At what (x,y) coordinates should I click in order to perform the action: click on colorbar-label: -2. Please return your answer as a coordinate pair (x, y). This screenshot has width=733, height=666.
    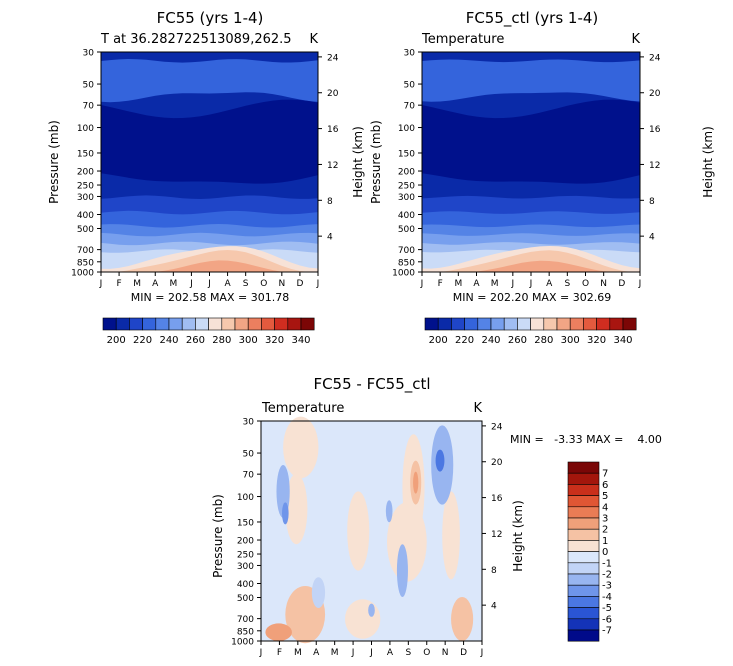
    Looking at the image, I should click on (607, 575).